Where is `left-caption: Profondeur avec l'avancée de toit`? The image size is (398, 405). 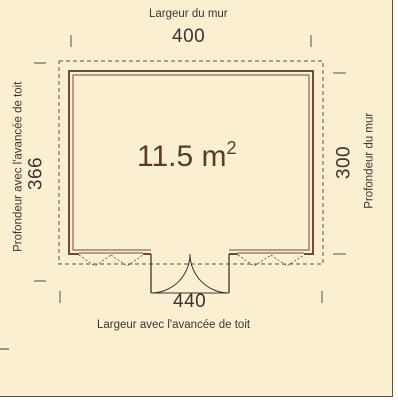 left-caption: Profondeur avec l'avancée de toit is located at coordinates (18, 166).